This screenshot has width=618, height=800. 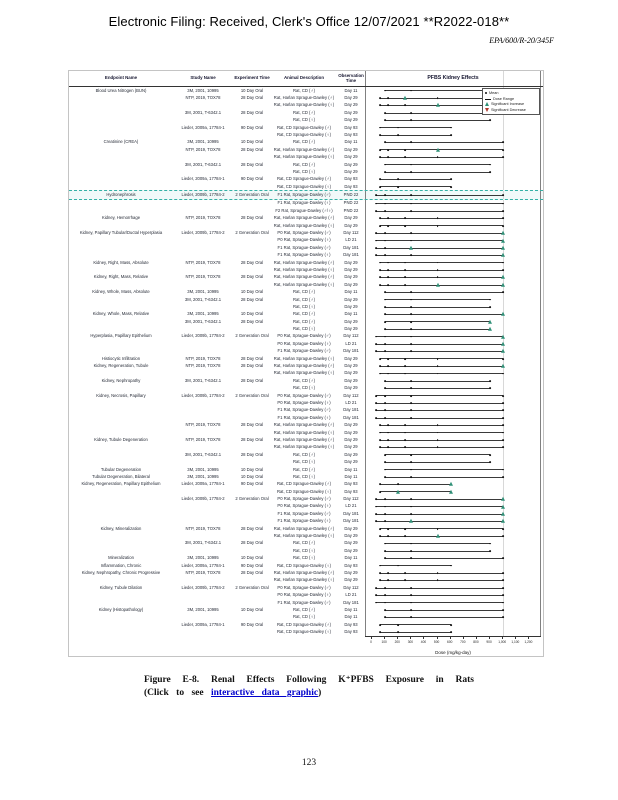 What do you see at coordinates (306, 632) in the screenshot?
I see `table-row: Rat, CD Sprague-Dawley (♀) Day 93` at bounding box center [306, 632].